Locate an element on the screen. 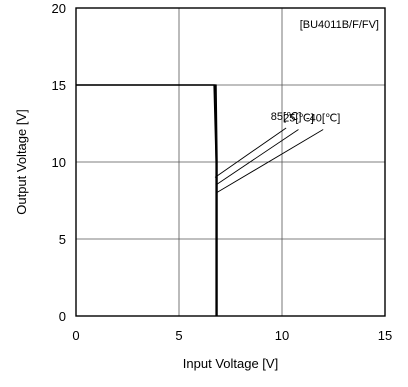 This screenshot has width=408, height=387. y-tick-label-10: 10 is located at coordinates (59, 162).